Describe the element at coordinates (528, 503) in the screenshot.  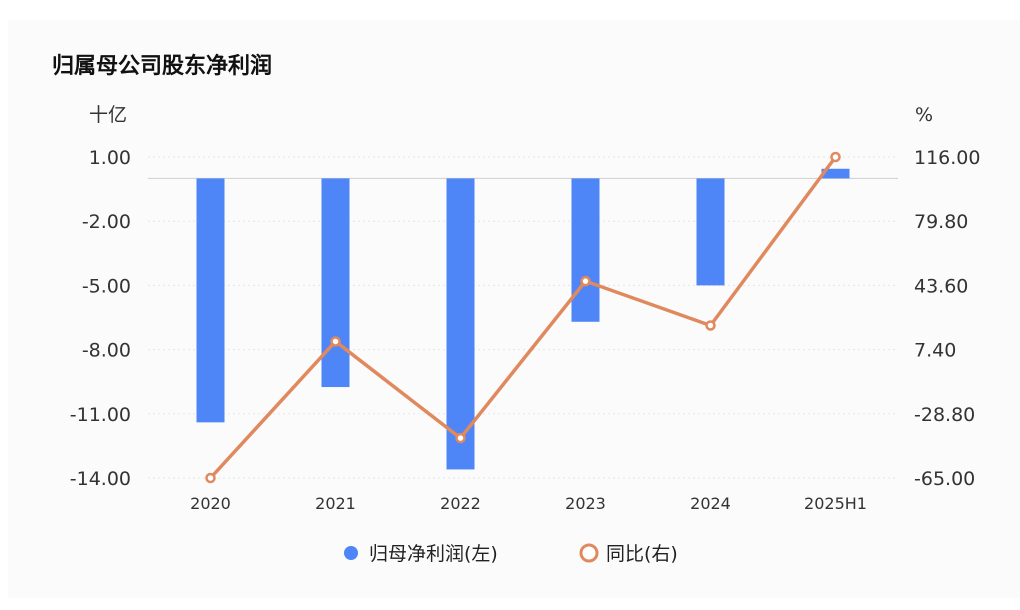
I see `x-axis: 2020 2021 2022 2023 2024 2025H1` at that location.